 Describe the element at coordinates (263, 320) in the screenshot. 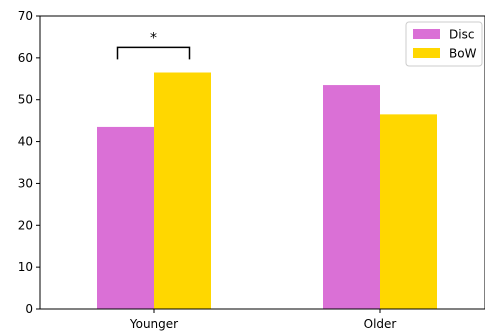

I see `x-axis: Younger Older` at that location.